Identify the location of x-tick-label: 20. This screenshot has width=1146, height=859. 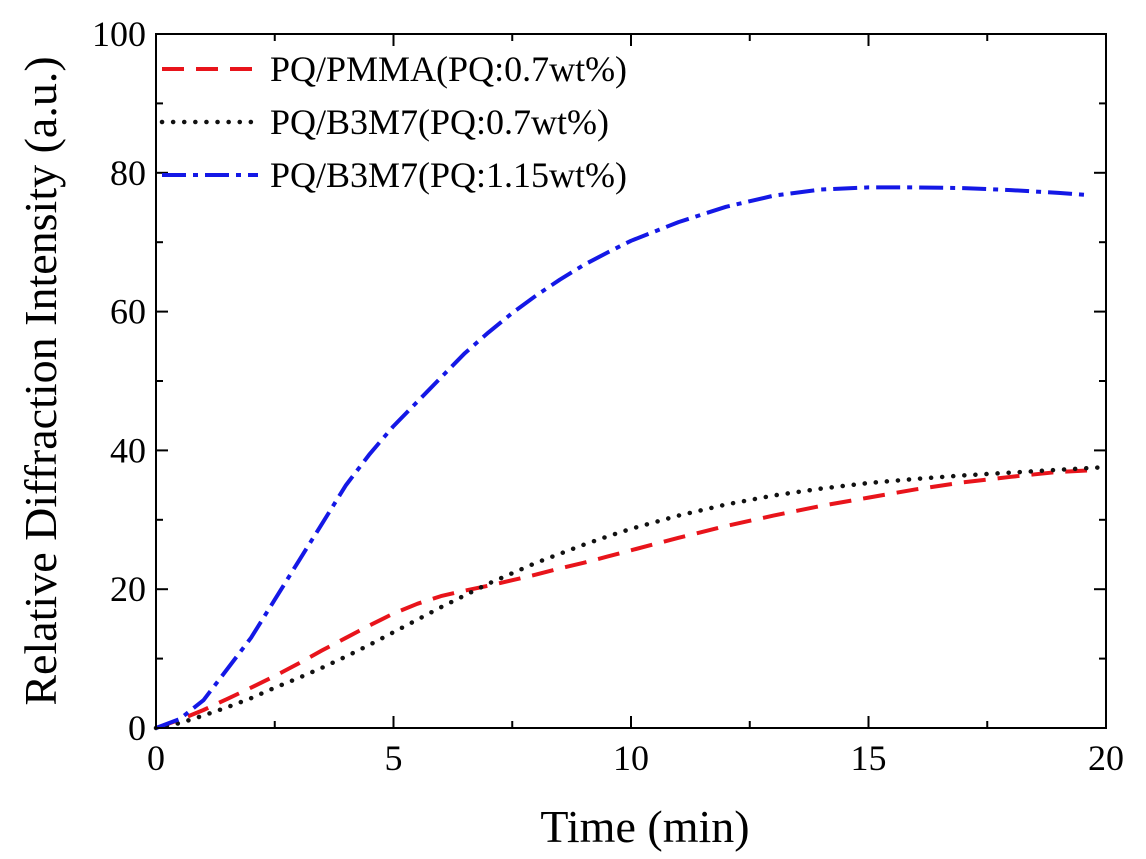
(1106, 758).